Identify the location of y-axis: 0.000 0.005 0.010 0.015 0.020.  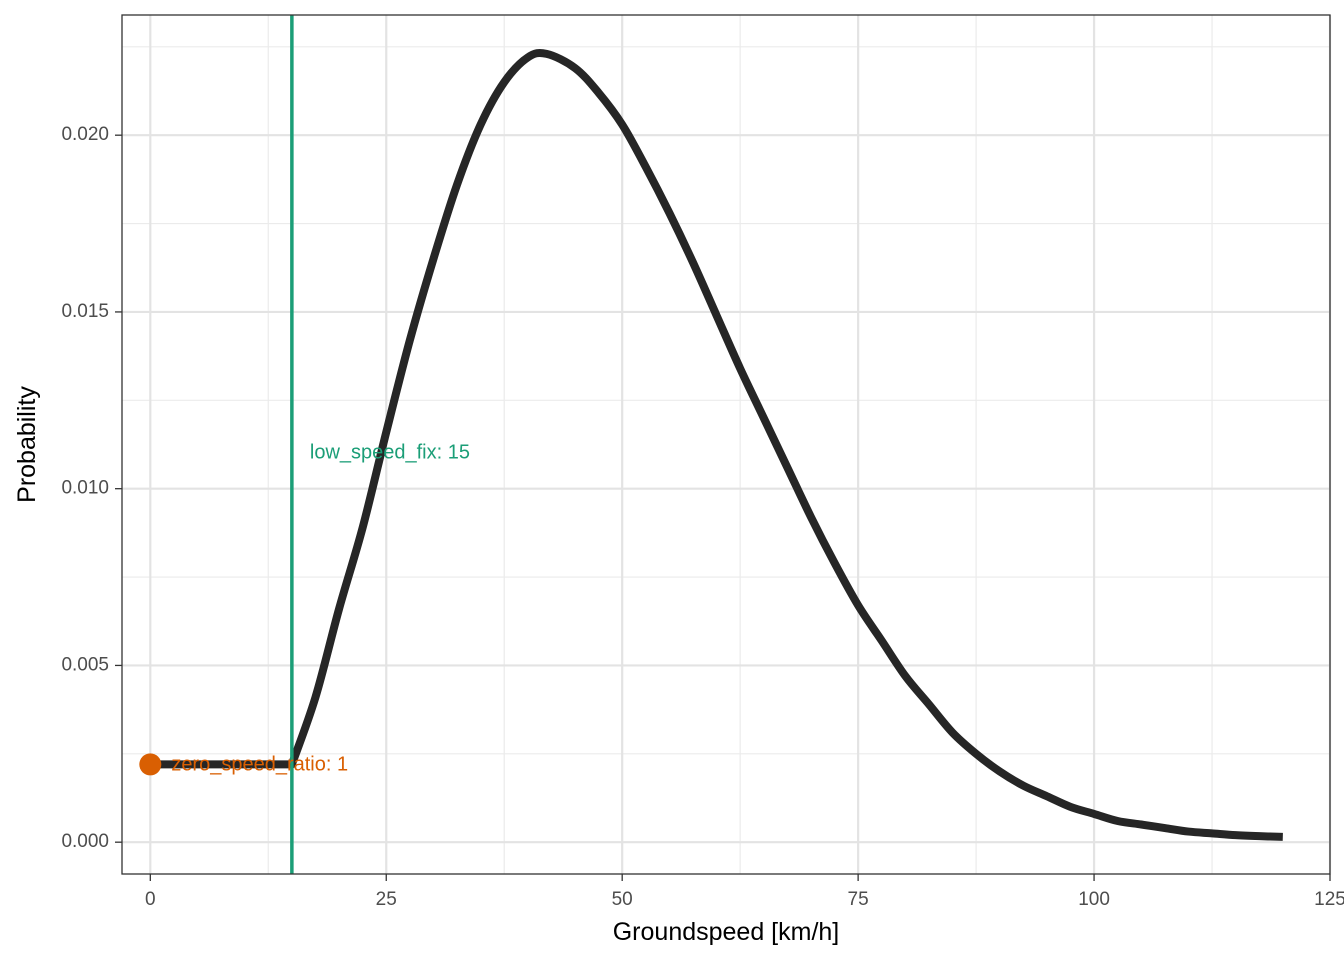
(91, 488).